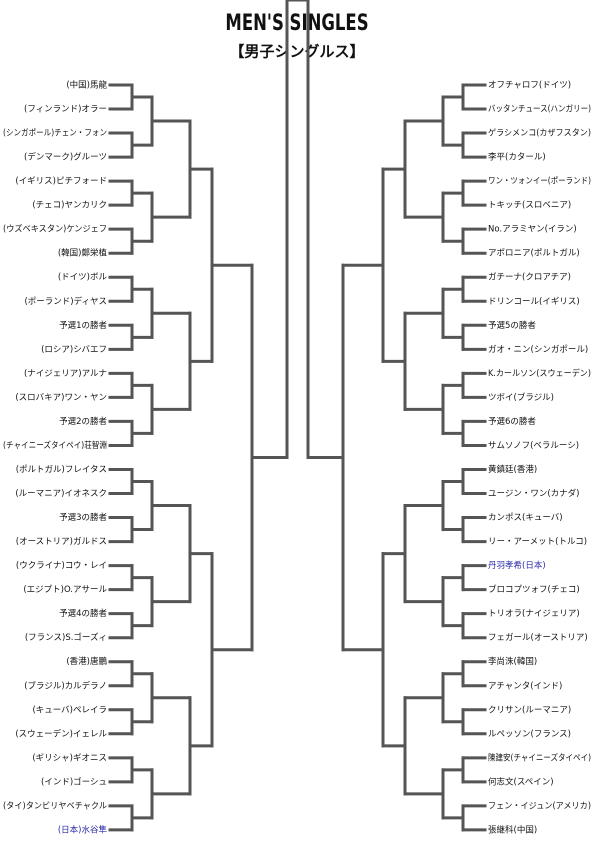 The width and height of the screenshot is (595, 842). What do you see at coordinates (74, 781) in the screenshot?
I see `player-name: (インド)ゴーシュ` at bounding box center [74, 781].